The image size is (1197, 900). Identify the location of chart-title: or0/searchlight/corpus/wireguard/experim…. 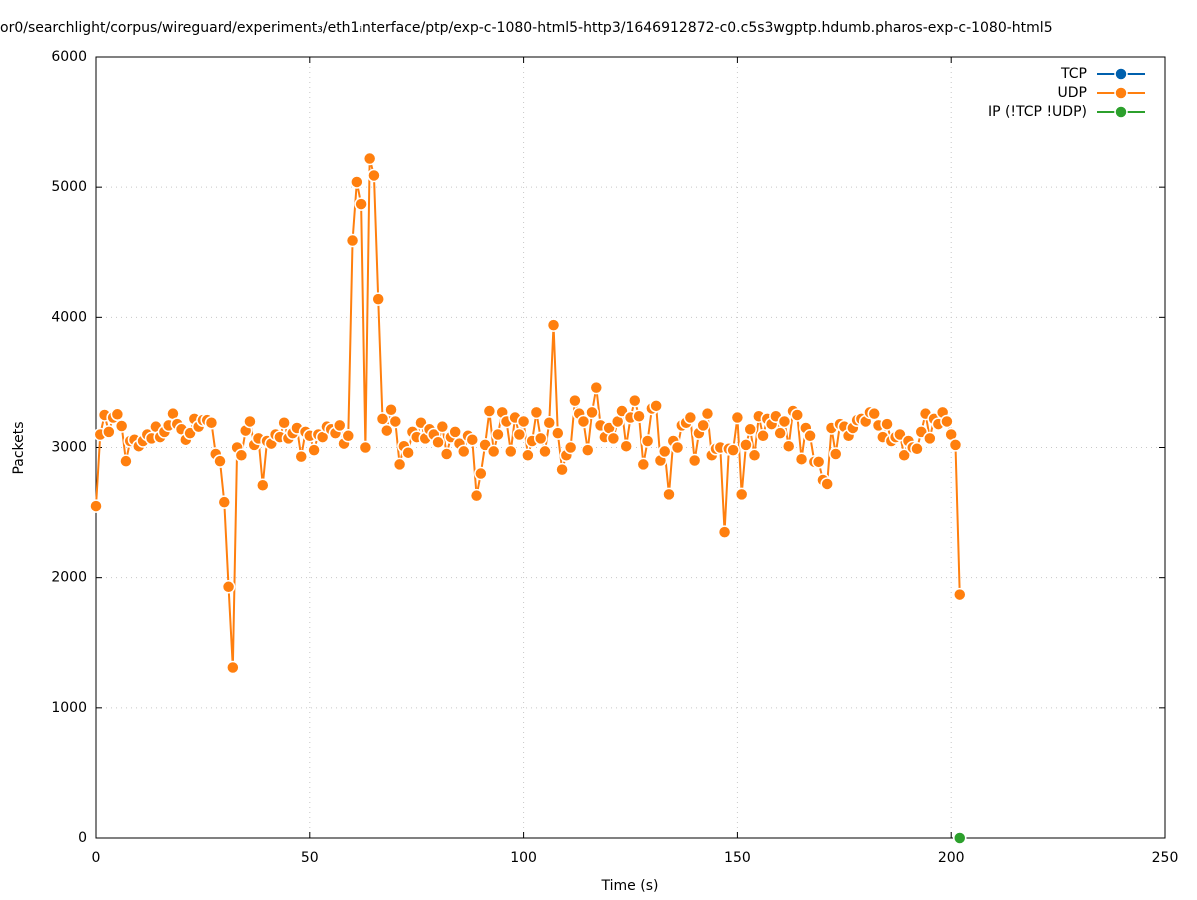
(526, 28).